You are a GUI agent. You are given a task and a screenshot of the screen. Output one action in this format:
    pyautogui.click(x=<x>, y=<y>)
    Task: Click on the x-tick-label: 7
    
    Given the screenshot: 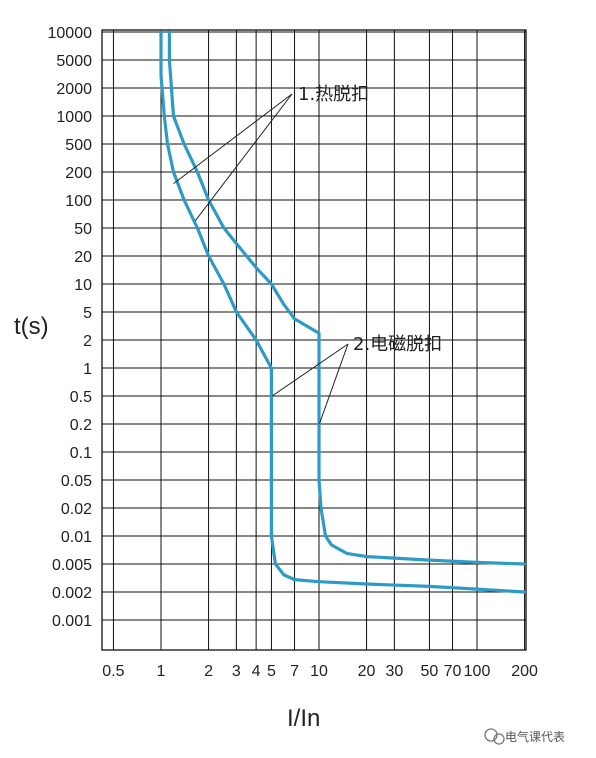 What is the action you would take?
    pyautogui.click(x=294, y=671)
    